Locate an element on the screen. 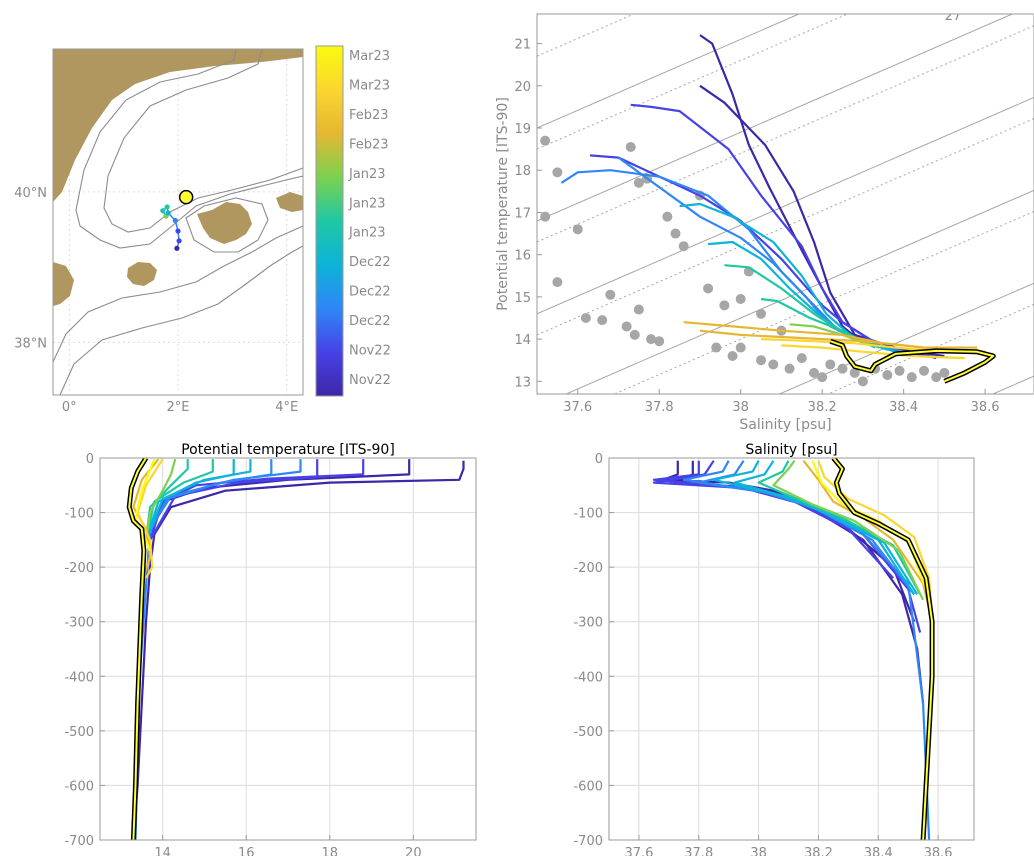 The height and width of the screenshot is (856, 1034). x-tick-label: 38.2 is located at coordinates (818, 851).